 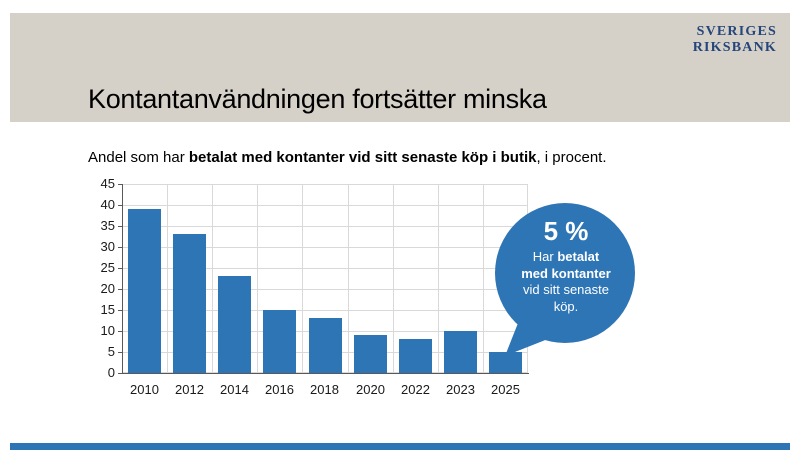 What do you see at coordinates (107, 267) in the screenshot?
I see `y-tick-label: 25` at bounding box center [107, 267].